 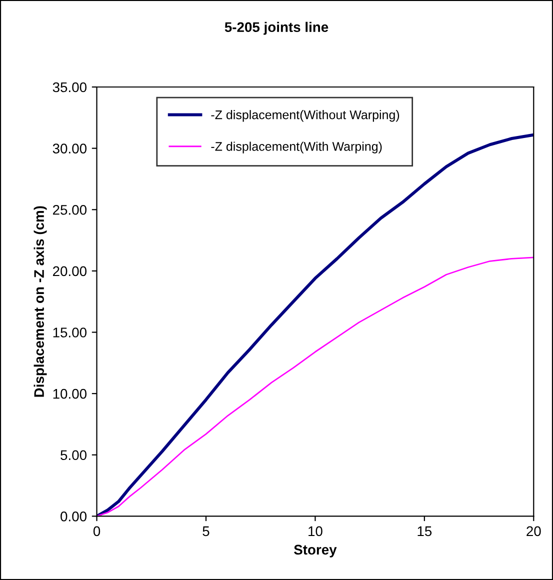 I want to click on legend-label: -Z displacement(With Warping), so click(x=296, y=148).